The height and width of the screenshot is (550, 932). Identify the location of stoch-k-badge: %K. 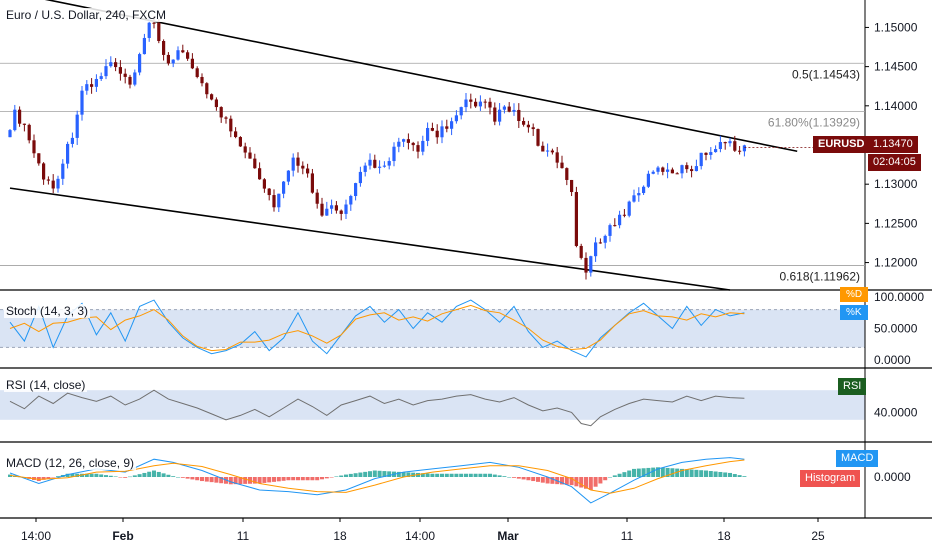
(854, 312).